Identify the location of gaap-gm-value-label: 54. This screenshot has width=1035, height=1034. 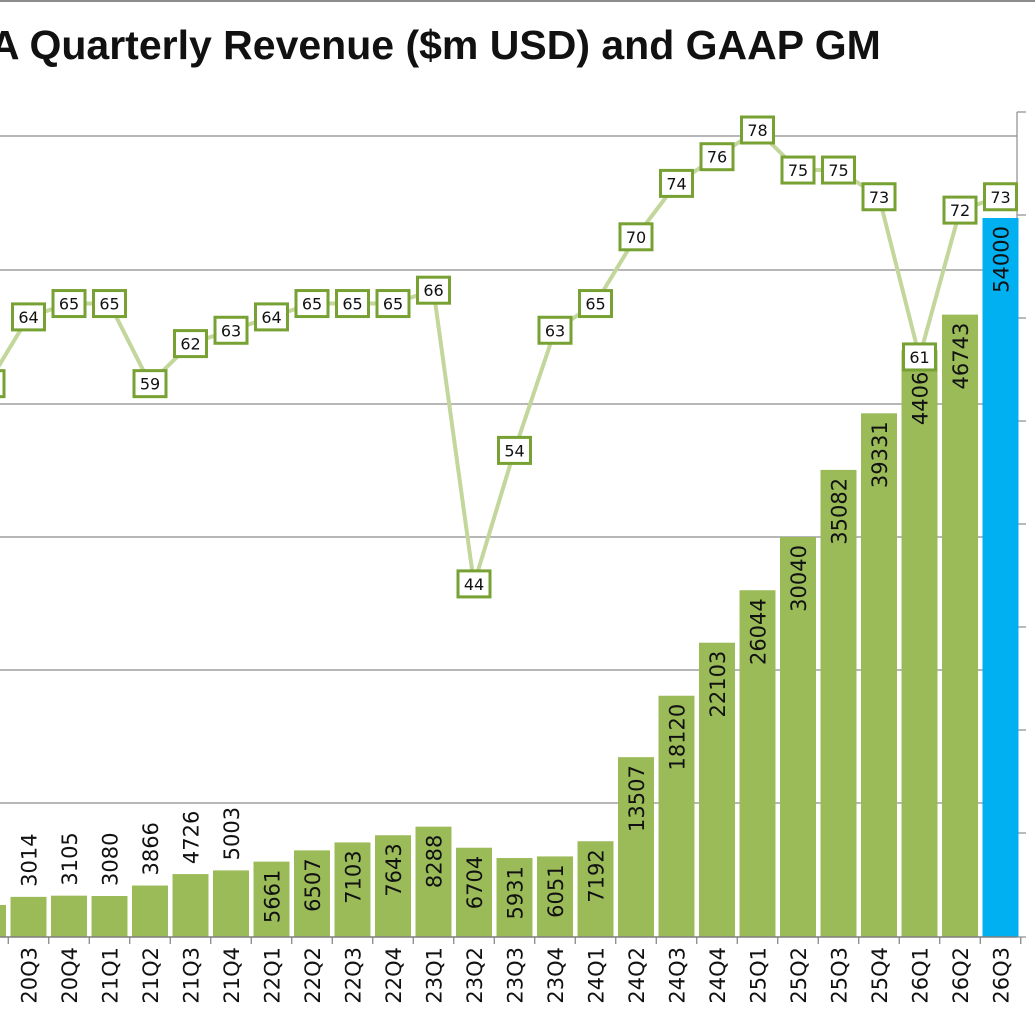
(514, 450).